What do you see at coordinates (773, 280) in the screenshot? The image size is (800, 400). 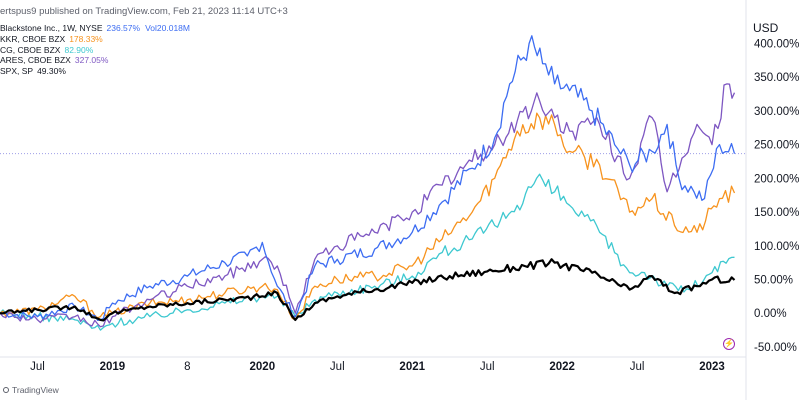 I see `y-tick-label: 50.00%` at bounding box center [773, 280].